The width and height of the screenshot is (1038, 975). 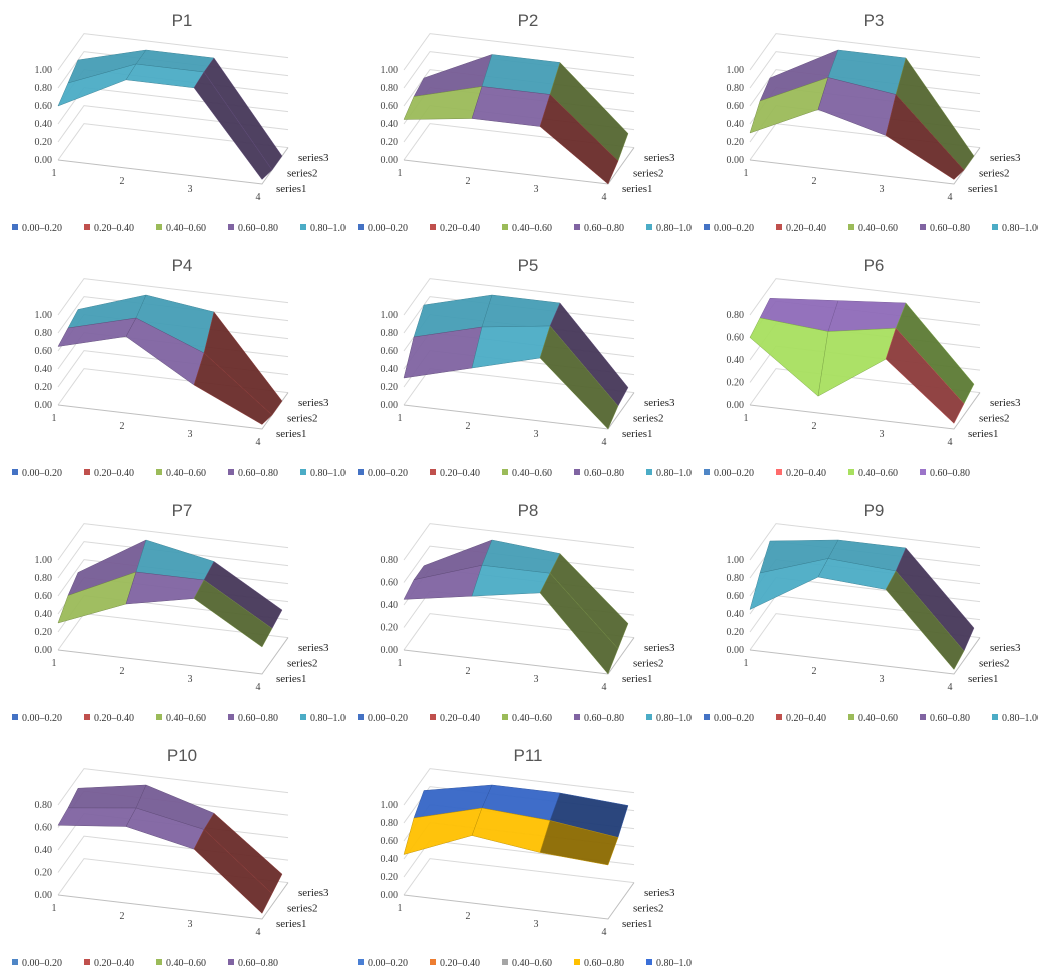 What do you see at coordinates (528, 755) in the screenshot?
I see `chart-title: P11` at bounding box center [528, 755].